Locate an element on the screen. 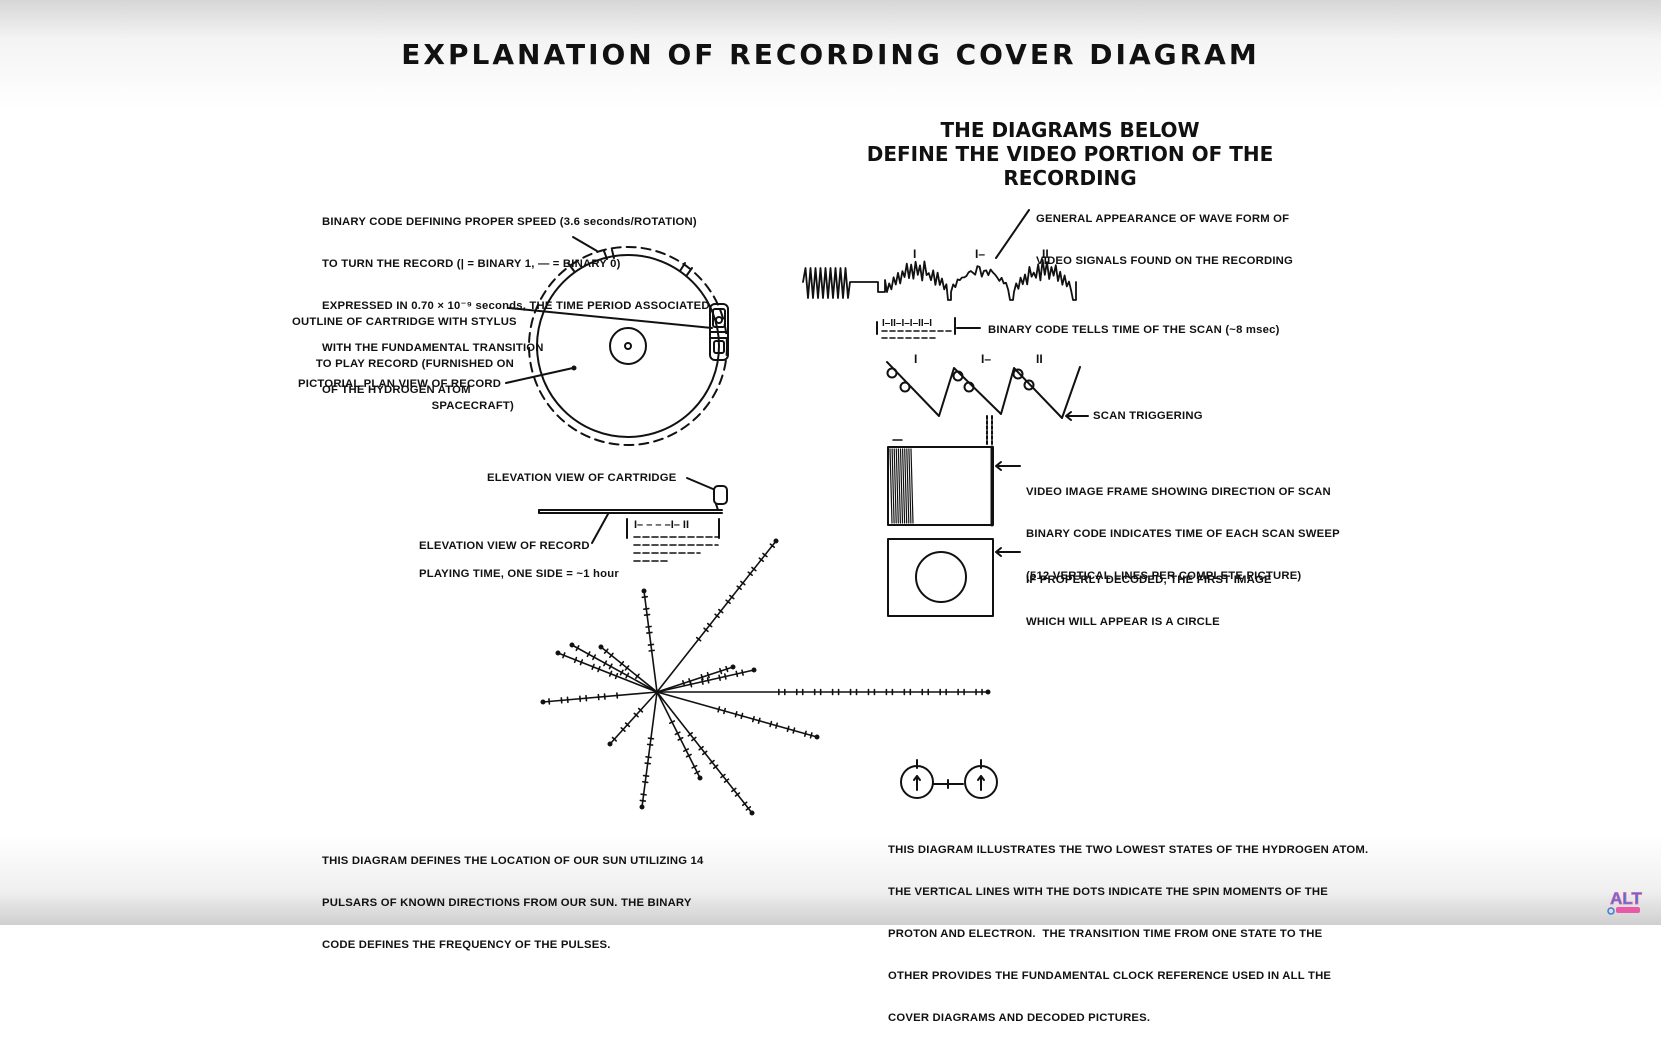 Image resolution: width=1661 pixels, height=1039 pixels. trigger-mark-3: II is located at coordinates (1039, 359).